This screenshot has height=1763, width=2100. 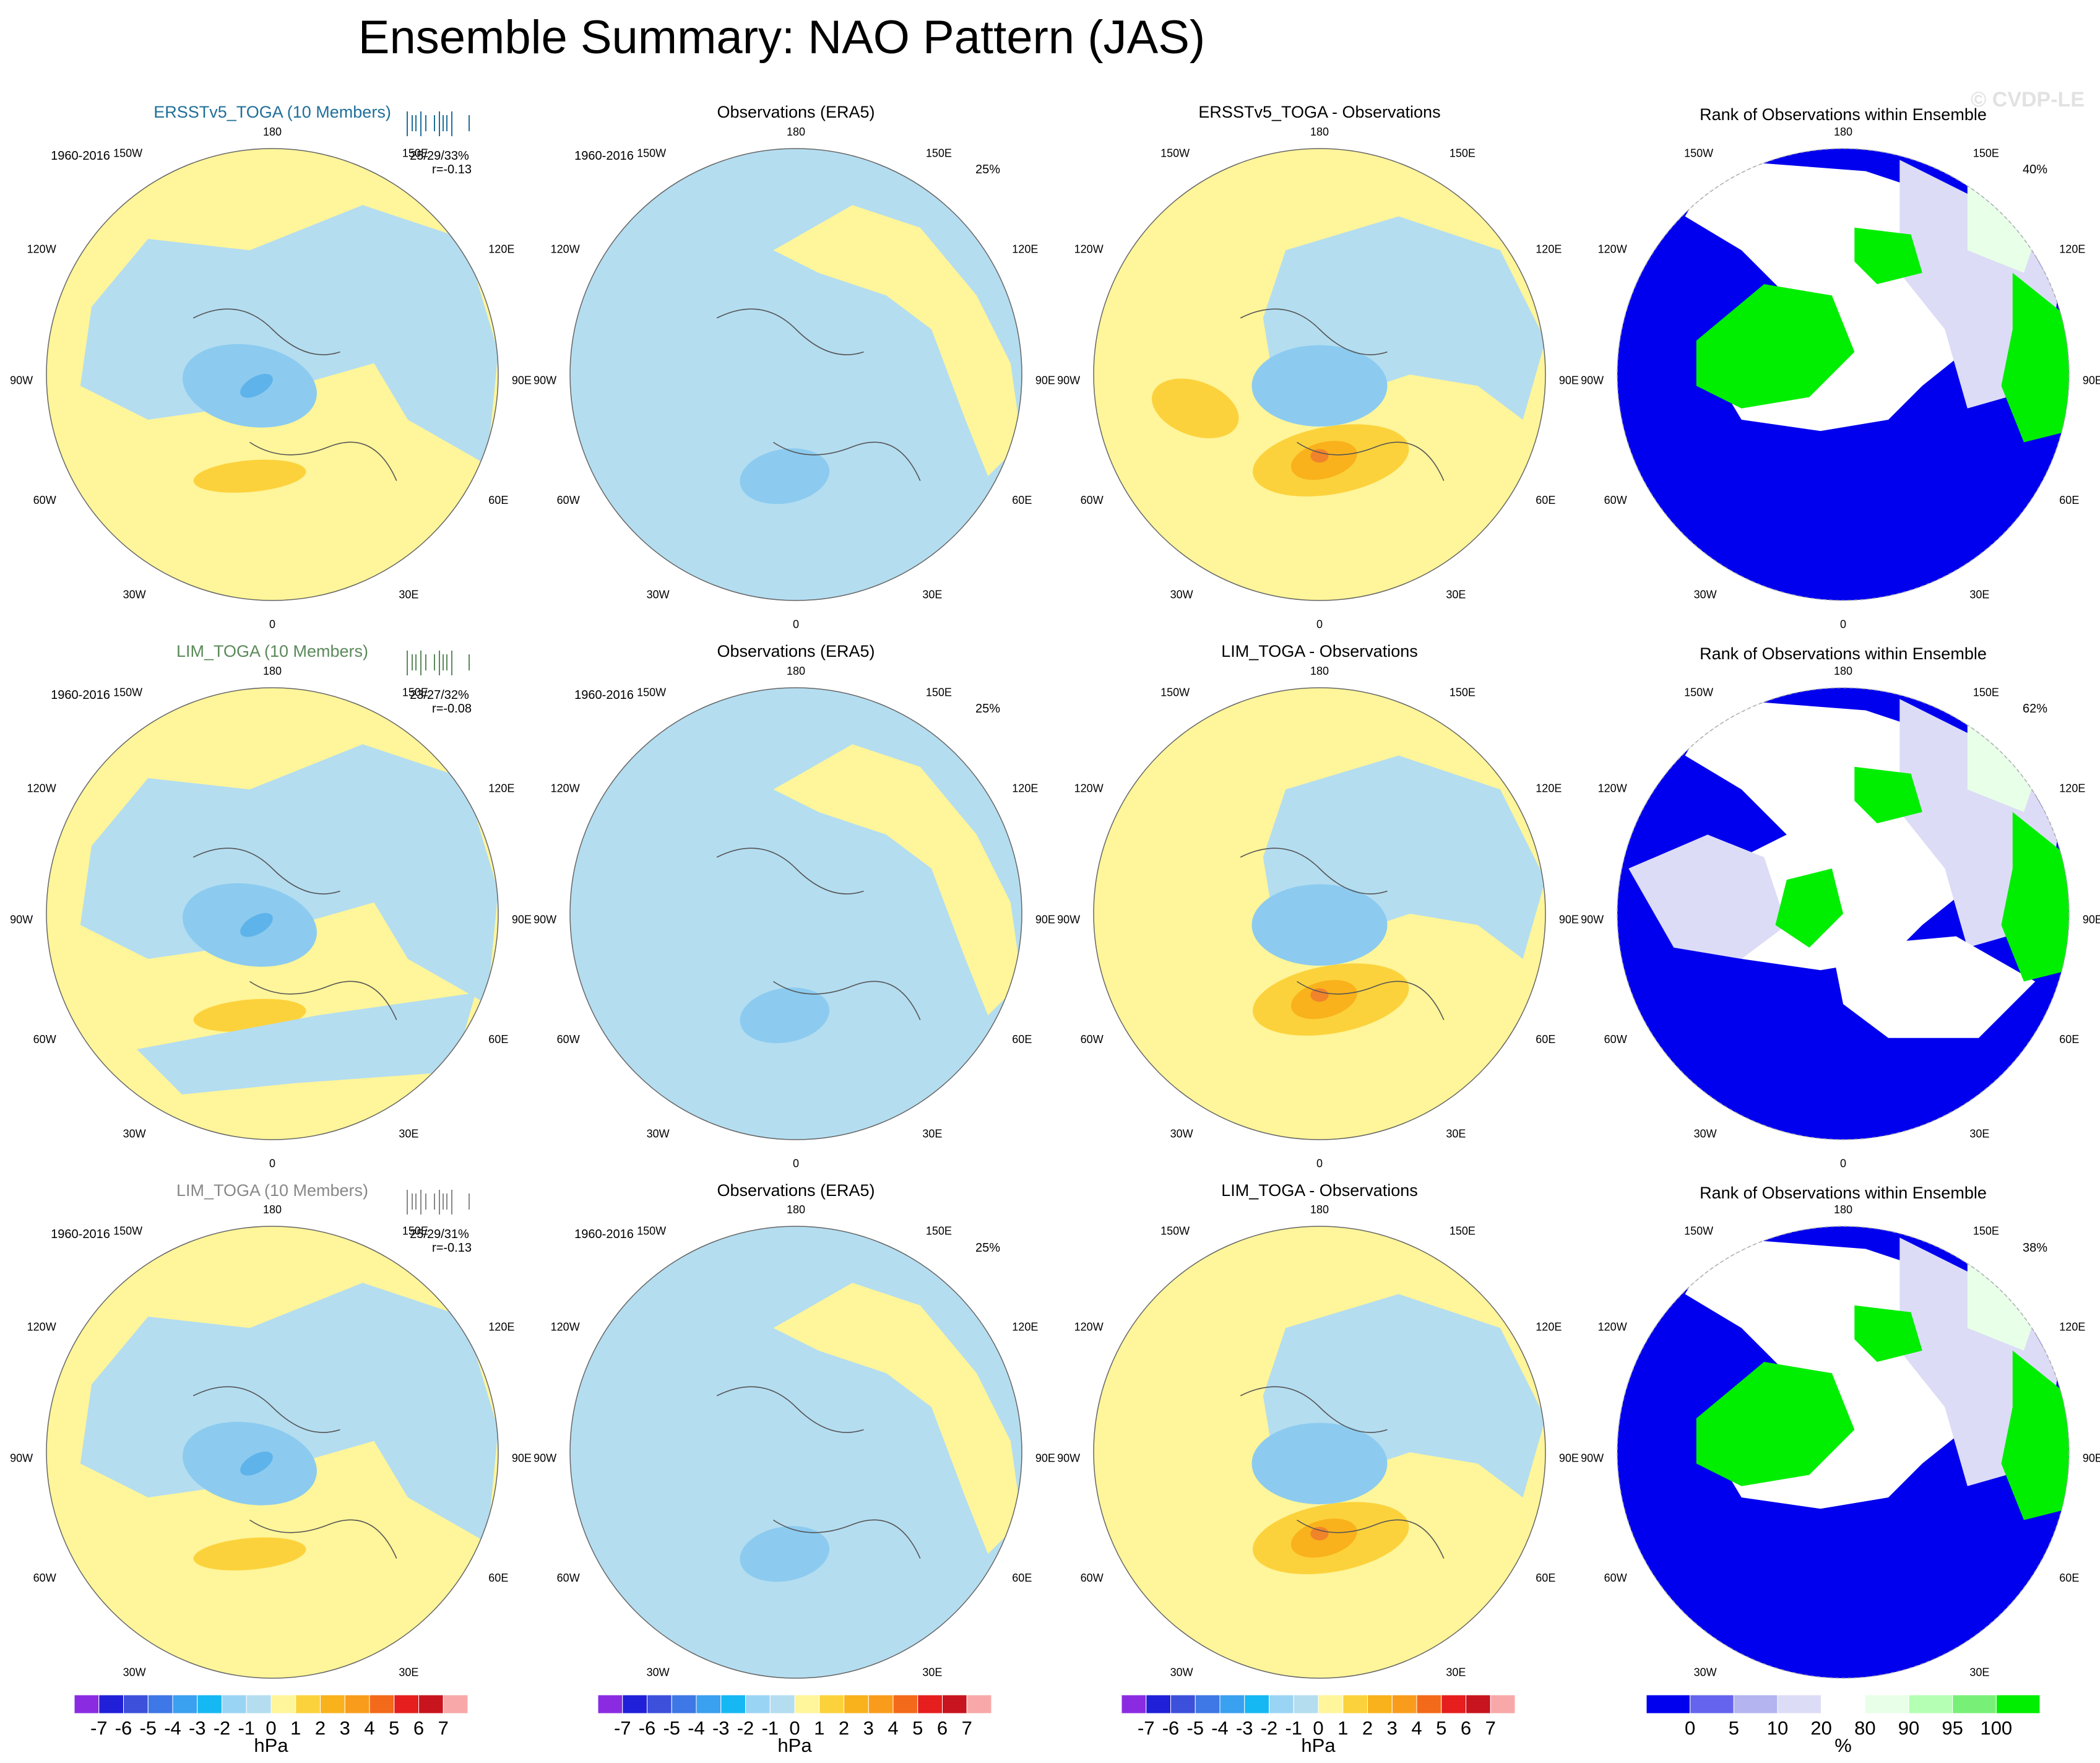 I want to click on colorbar-tick-label: 4, so click(x=1416, y=1728).